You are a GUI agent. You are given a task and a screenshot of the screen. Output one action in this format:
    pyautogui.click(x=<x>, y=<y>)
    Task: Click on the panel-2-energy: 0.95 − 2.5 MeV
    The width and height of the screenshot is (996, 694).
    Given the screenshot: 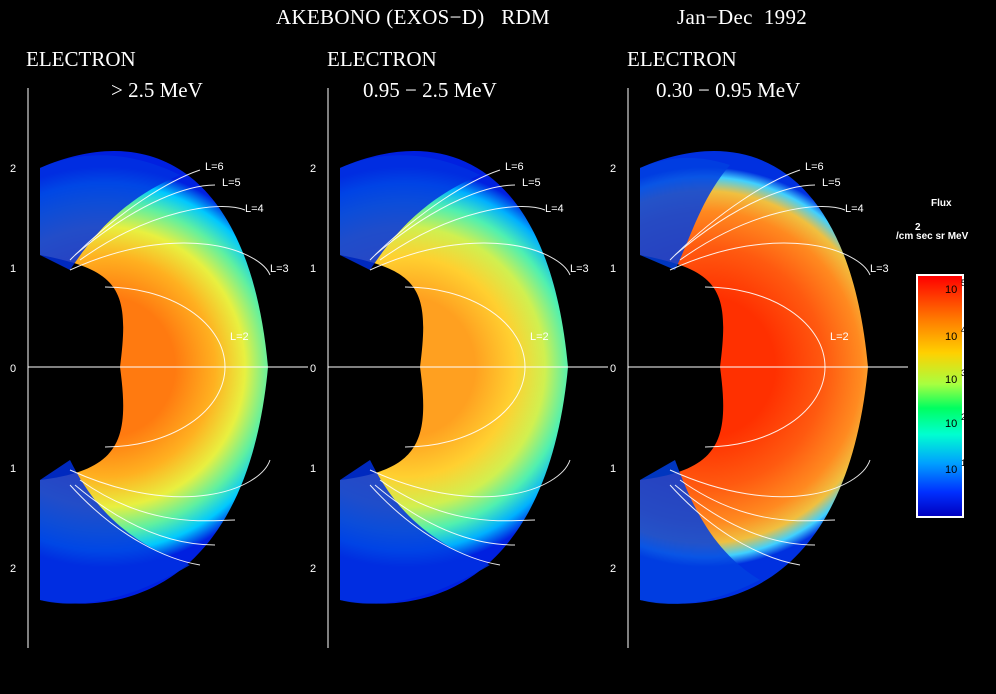 What is the action you would take?
    pyautogui.click(x=430, y=90)
    